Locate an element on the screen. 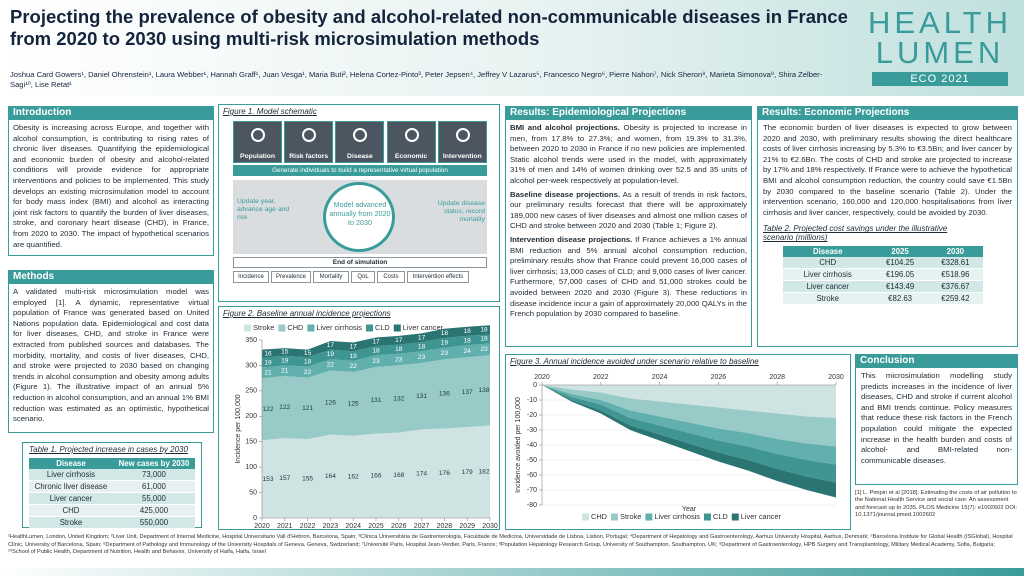 The width and height of the screenshot is (1024, 576). table-cell: 425,000 is located at coordinates (153, 510).